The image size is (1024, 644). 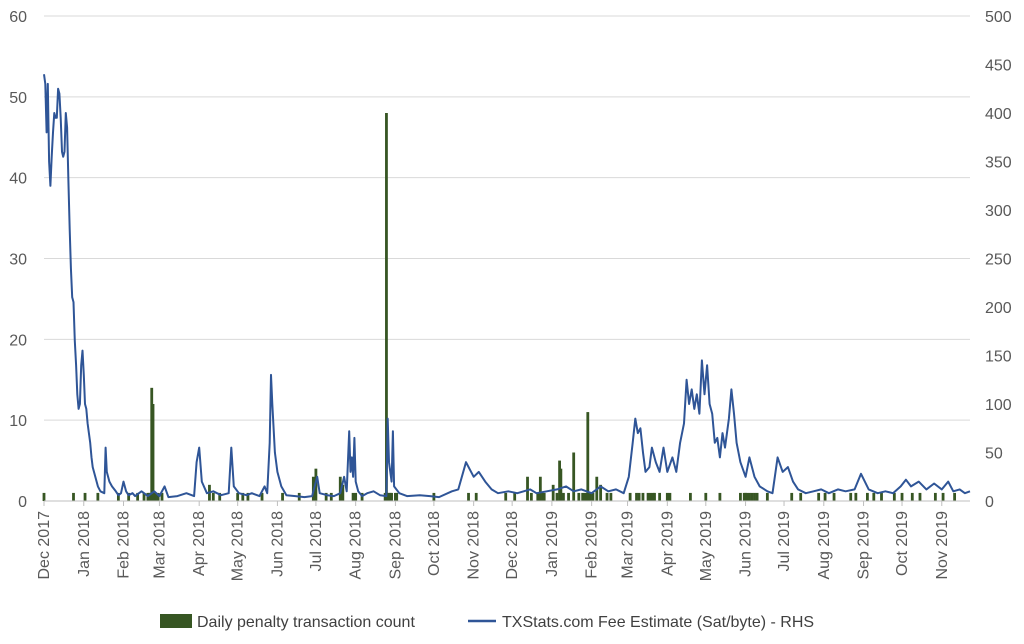 I want to click on right-axis-tick-label: 350, so click(x=998, y=163).